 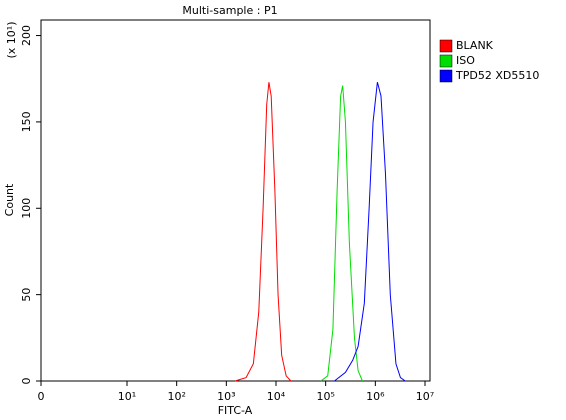 I want to click on x-tick-label: 10⁷, so click(x=425, y=396).